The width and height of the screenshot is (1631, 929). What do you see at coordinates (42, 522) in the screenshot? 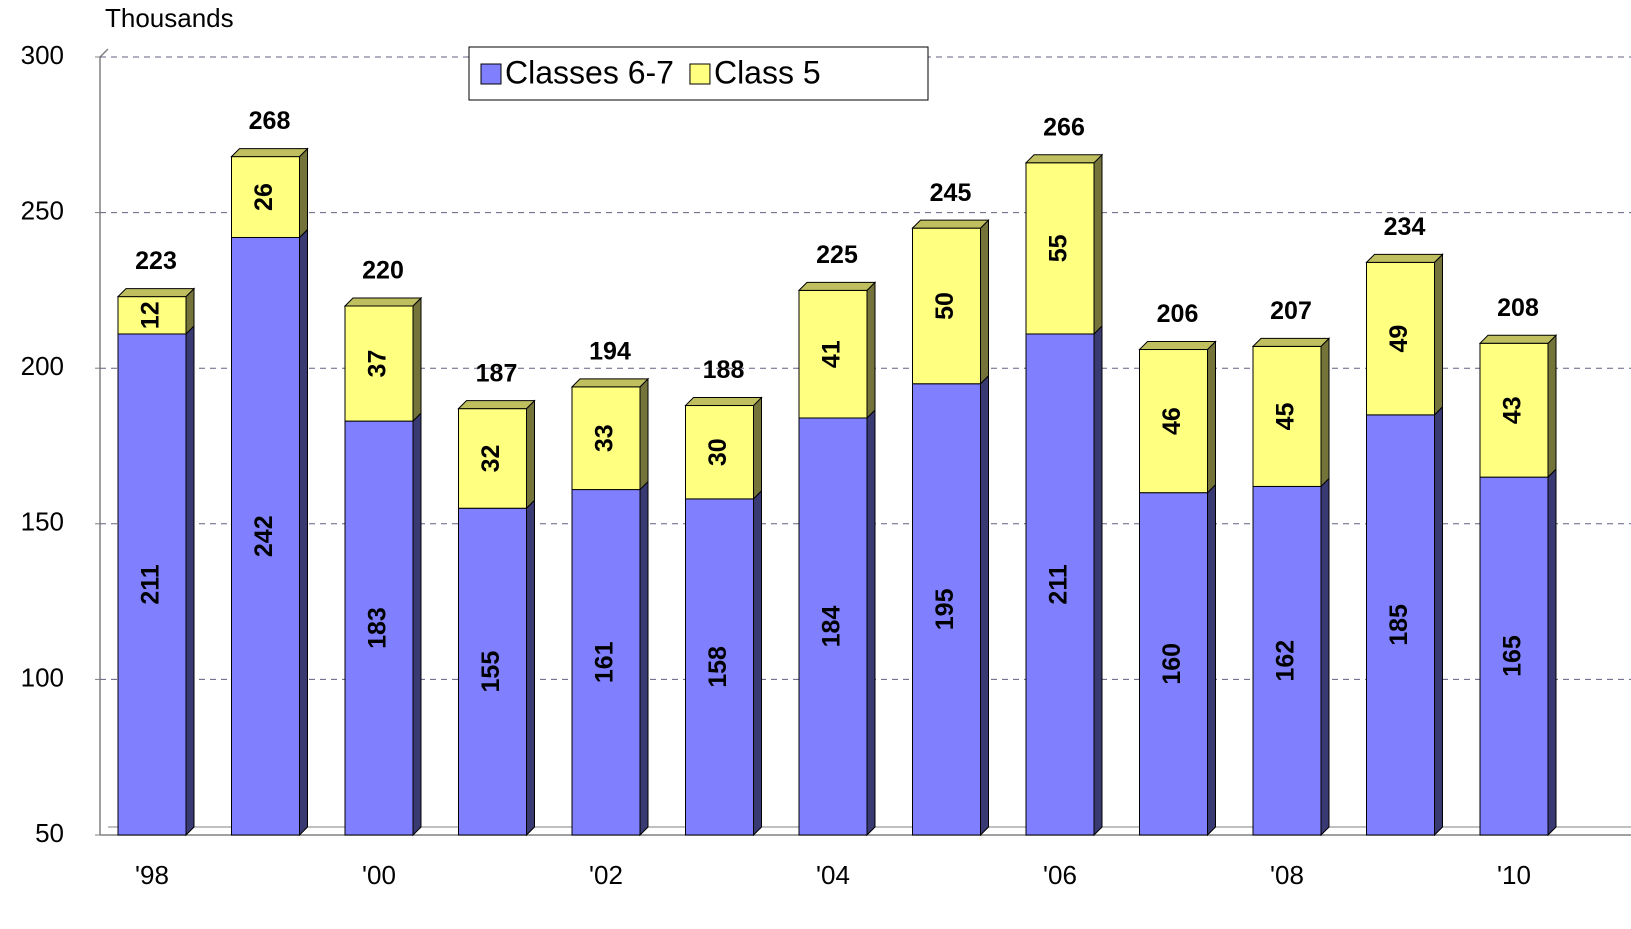
I see `y-tick-label: 150` at bounding box center [42, 522].